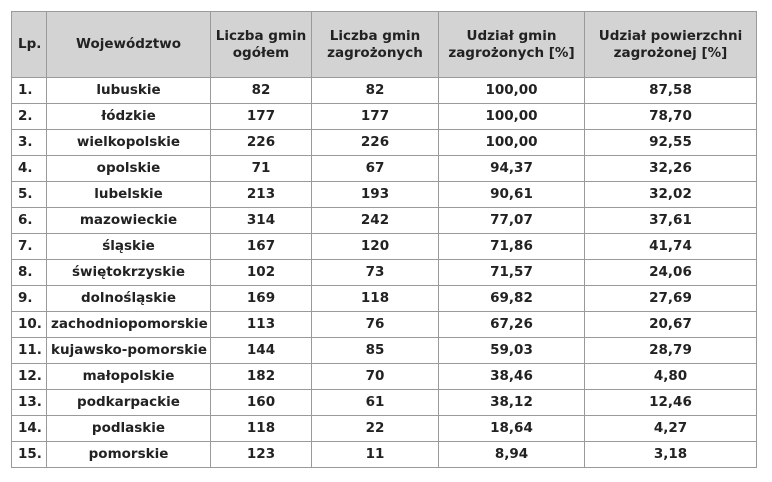  I want to click on cell-liczba-zagrozonych: 85, so click(375, 350).